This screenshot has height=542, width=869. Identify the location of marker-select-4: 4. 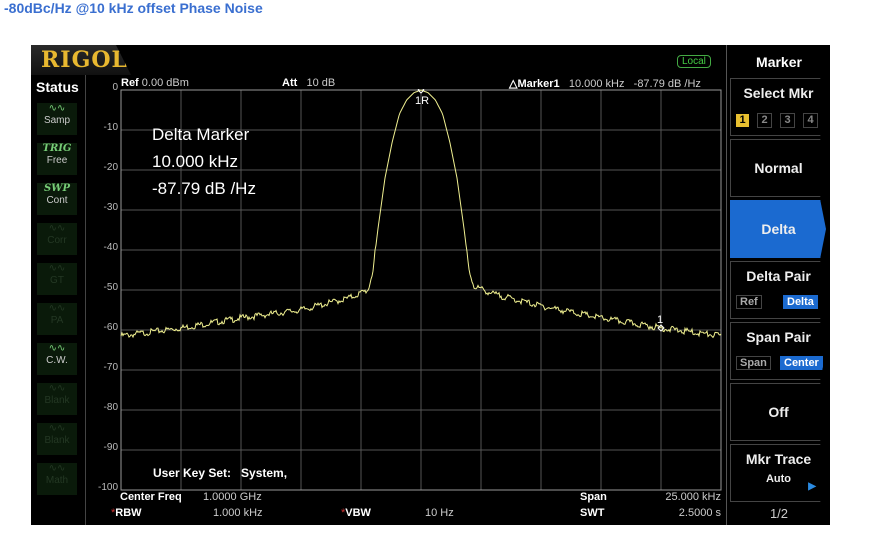
(810, 120).